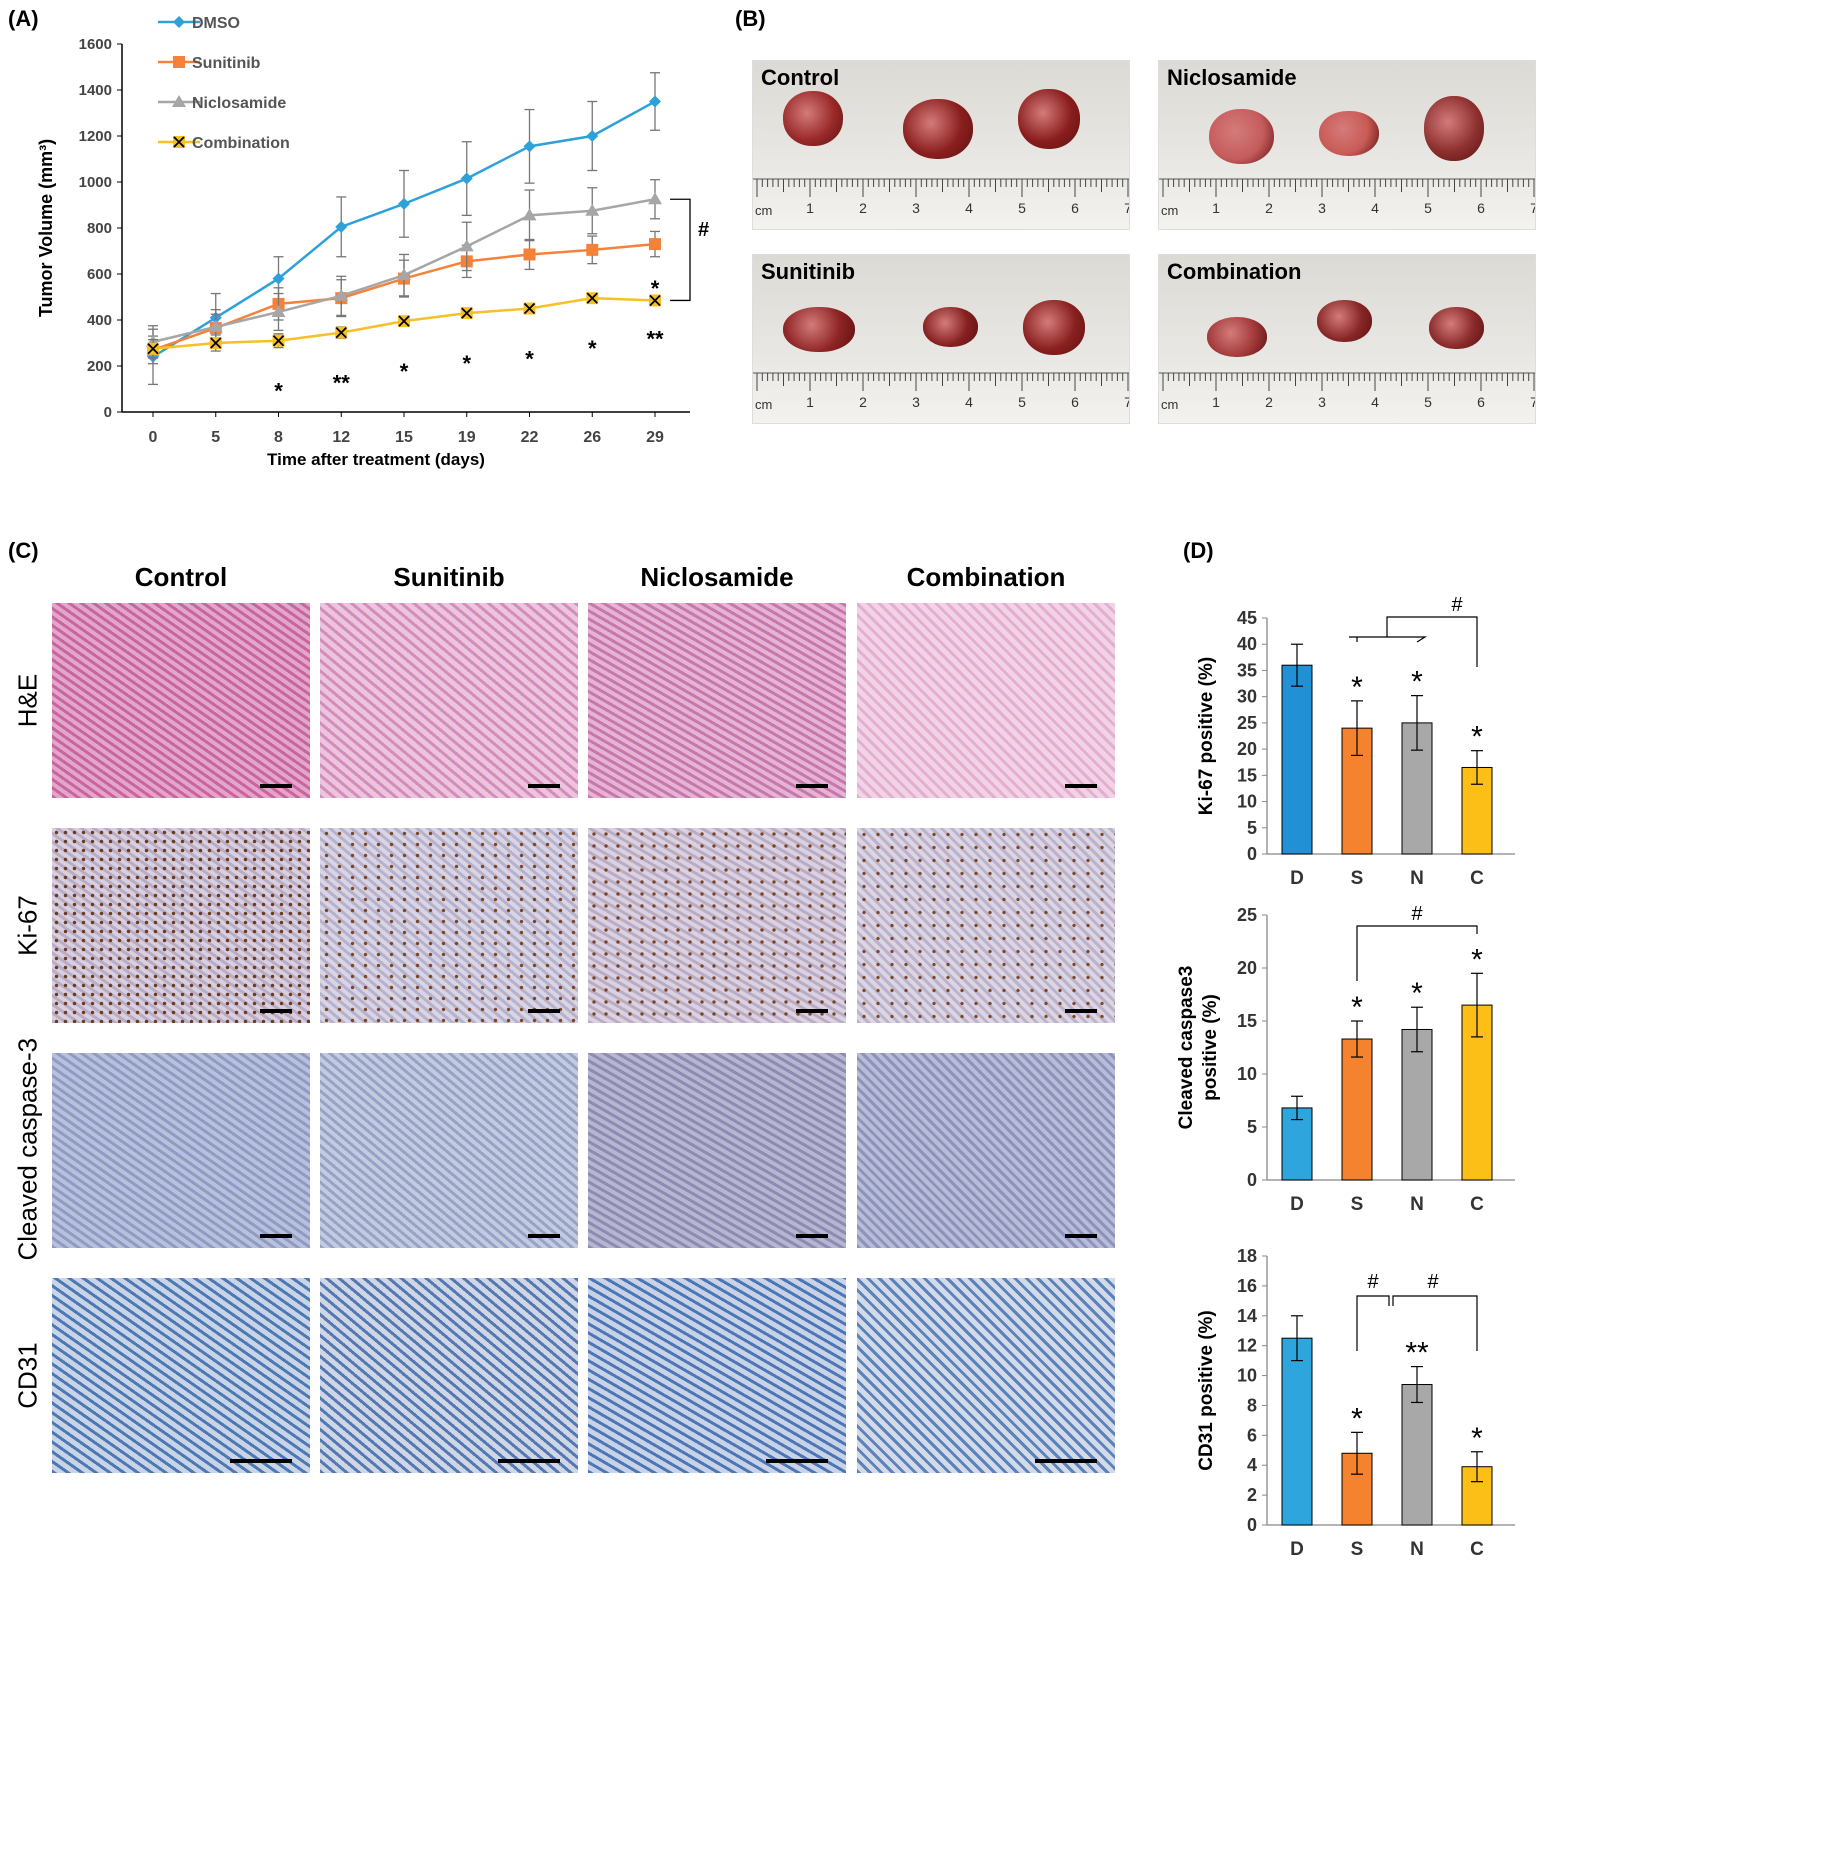 The height and width of the screenshot is (1867, 1844). Describe the element at coordinates (1247, 802) in the screenshot. I see `y-tick-label: 10` at that location.